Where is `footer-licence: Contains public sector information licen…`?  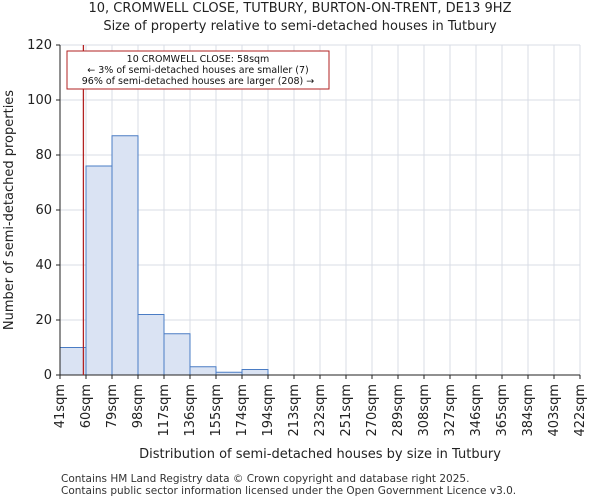 footer-licence: Contains public sector information licen… is located at coordinates (289, 491).